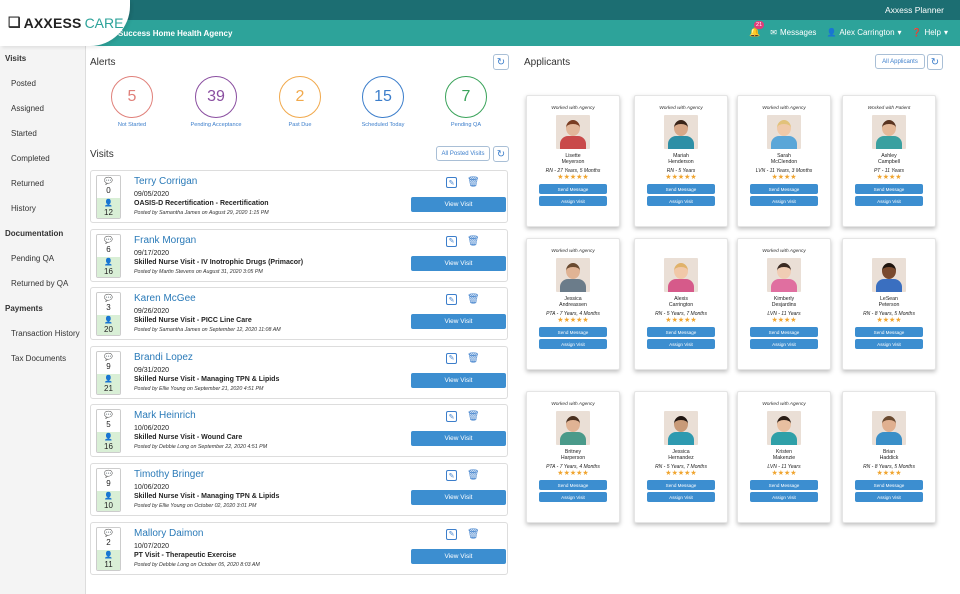 This screenshot has height=594, width=960. I want to click on patient-name-link: Mallory Daimon, so click(169, 533).